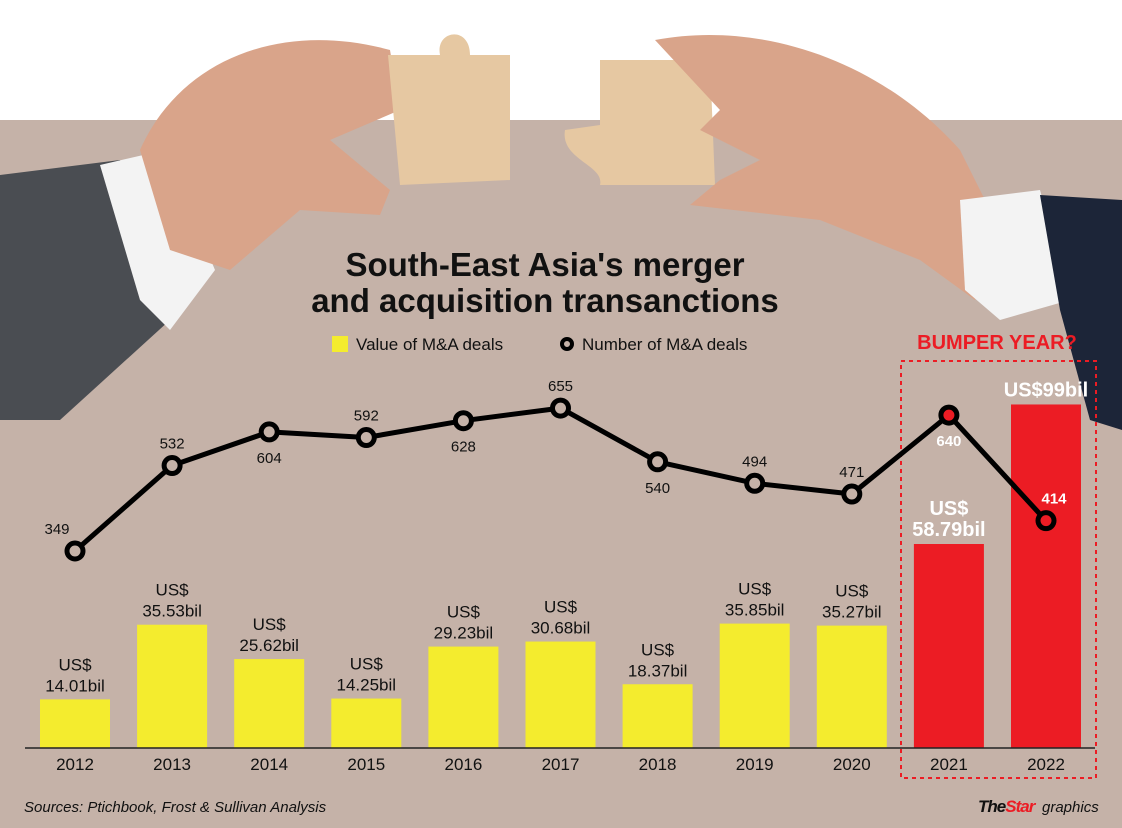 The width and height of the screenshot is (1122, 828). I want to click on bar-value-label: 35.27bil, so click(852, 612).